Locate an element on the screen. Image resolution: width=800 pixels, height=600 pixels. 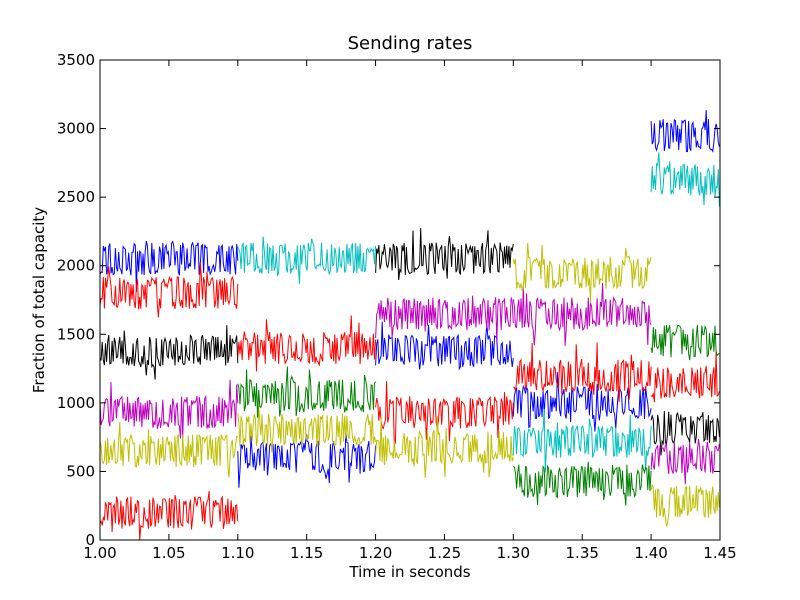
x-tick-label-9: 1.45 is located at coordinates (719, 553).